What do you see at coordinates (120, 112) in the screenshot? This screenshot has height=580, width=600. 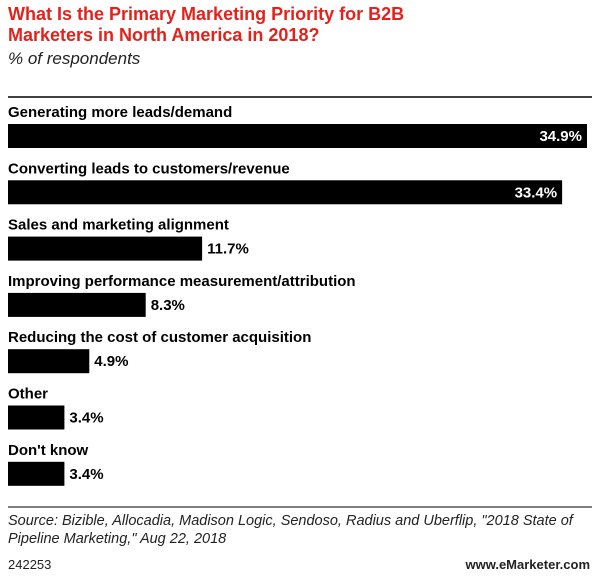 I see `category-label: Generating more leads/demand` at bounding box center [120, 112].